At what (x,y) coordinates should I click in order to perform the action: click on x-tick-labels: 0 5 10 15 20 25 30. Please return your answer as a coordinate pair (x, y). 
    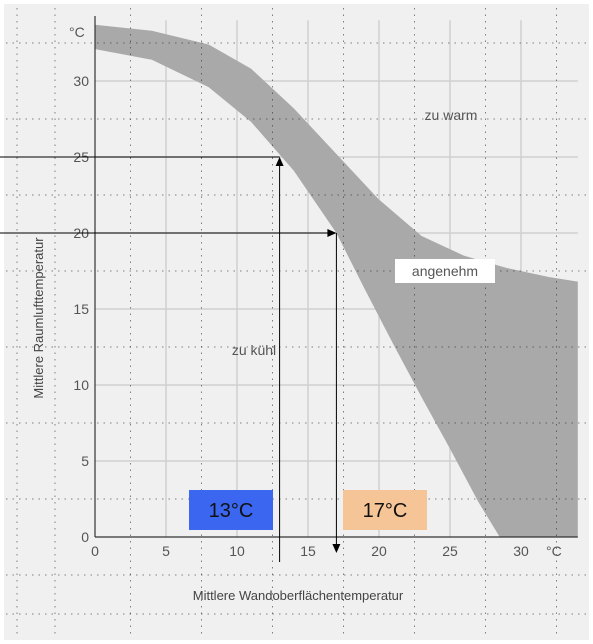
    Looking at the image, I should click on (310, 551).